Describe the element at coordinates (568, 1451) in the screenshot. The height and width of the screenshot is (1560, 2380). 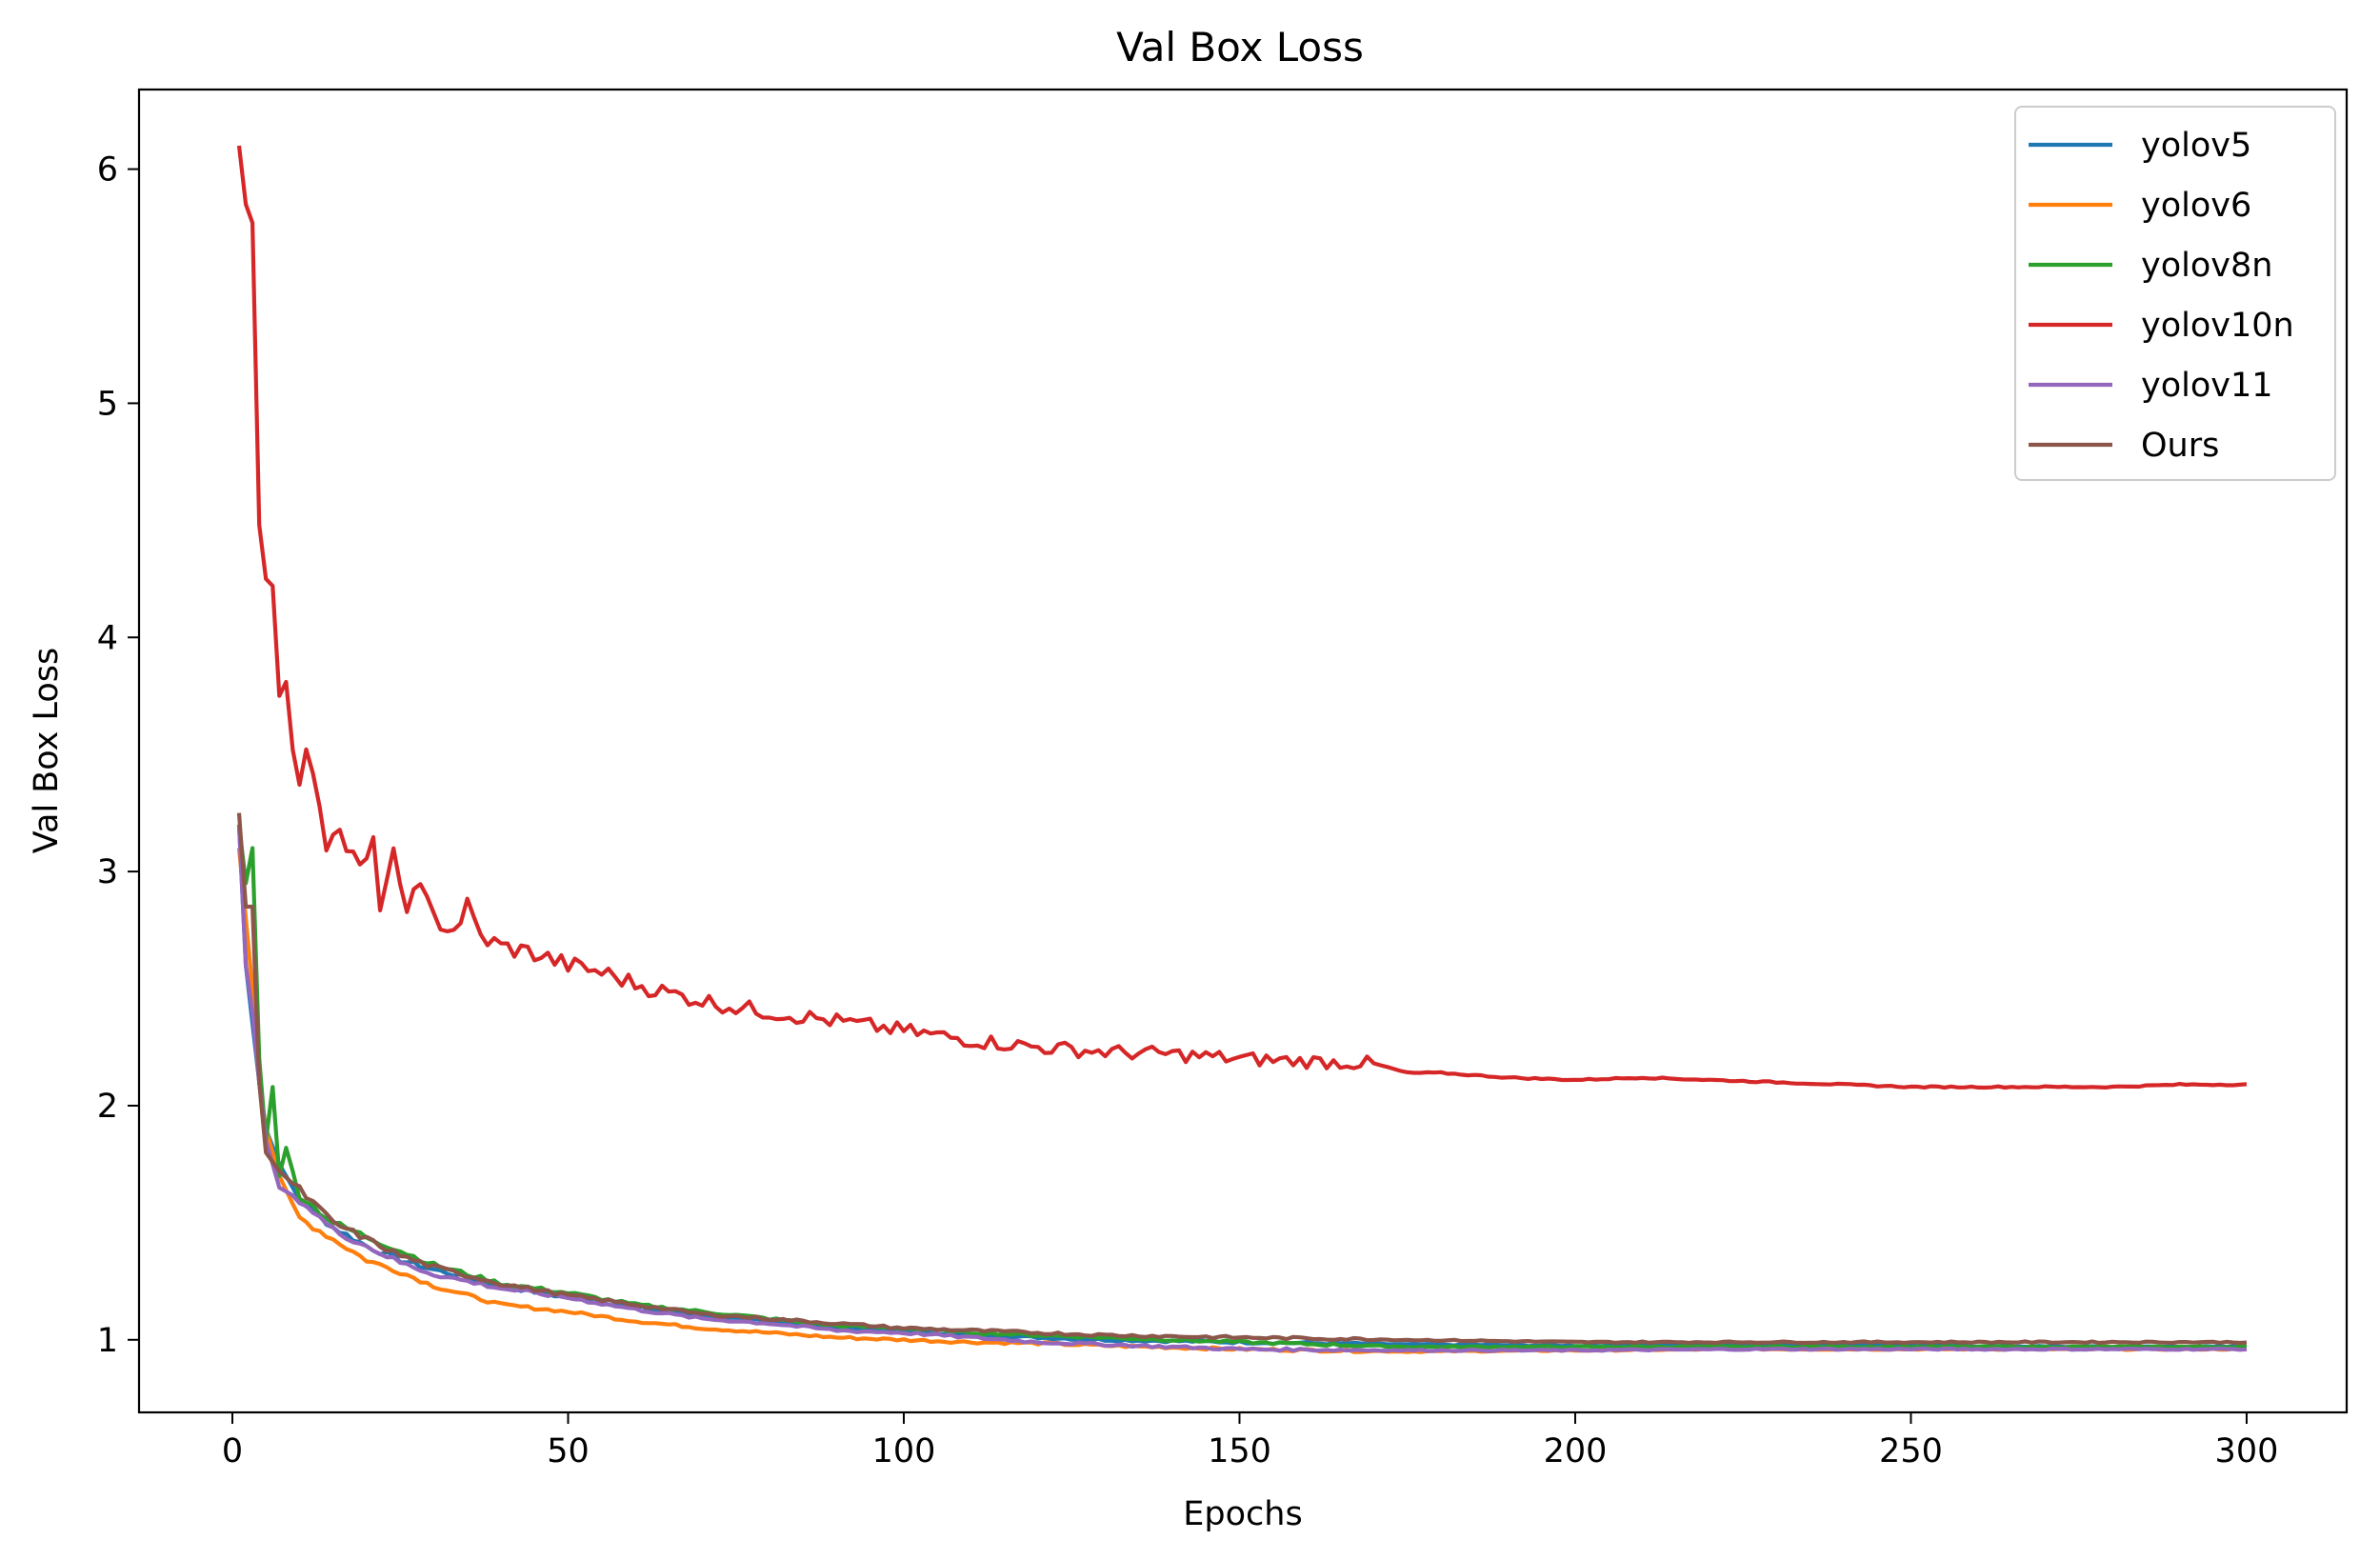
I see `x-tick-label: 50` at that location.